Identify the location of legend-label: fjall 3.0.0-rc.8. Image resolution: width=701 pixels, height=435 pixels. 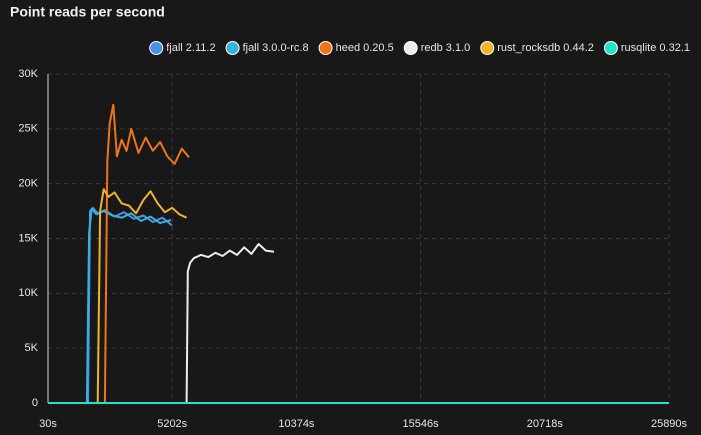
(276, 48).